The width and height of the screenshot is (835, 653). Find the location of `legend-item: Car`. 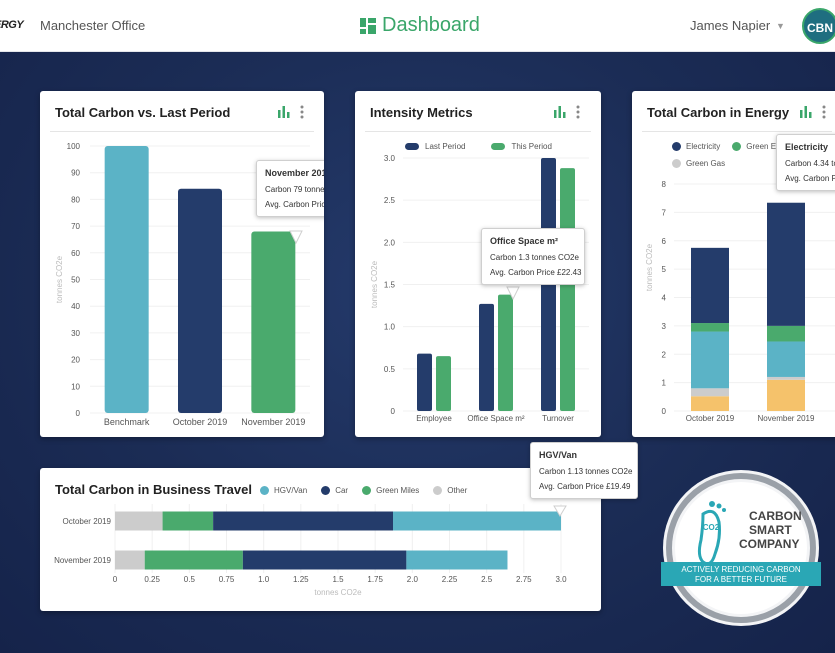

legend-item: Car is located at coordinates (334, 490).